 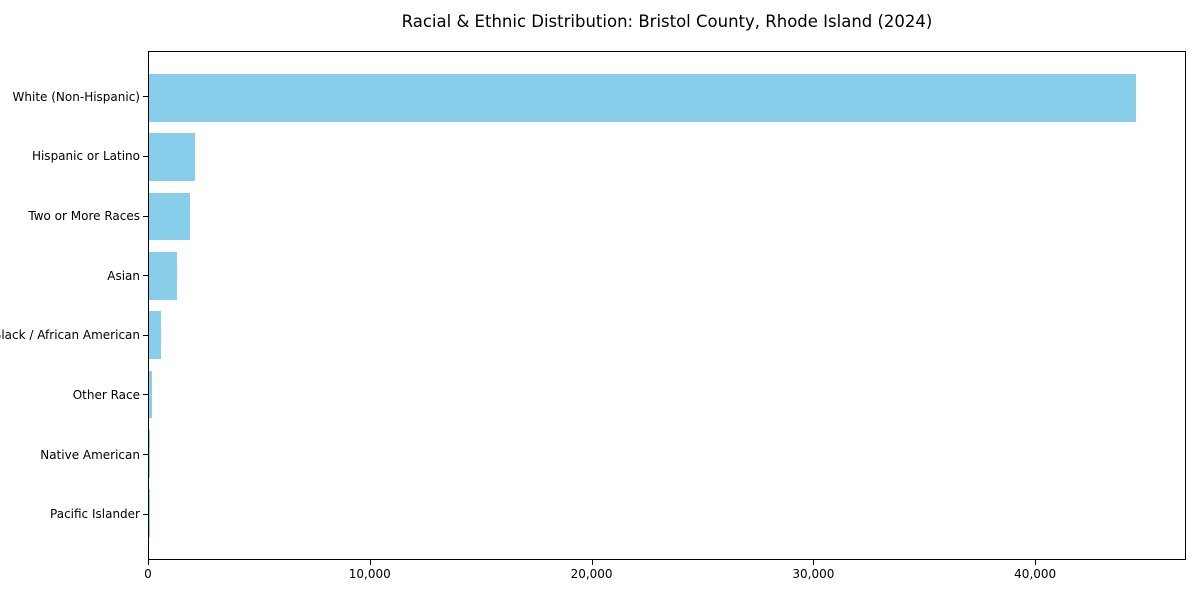 I want to click on x-axis-label-20-000: 20,000, so click(x=591, y=574).